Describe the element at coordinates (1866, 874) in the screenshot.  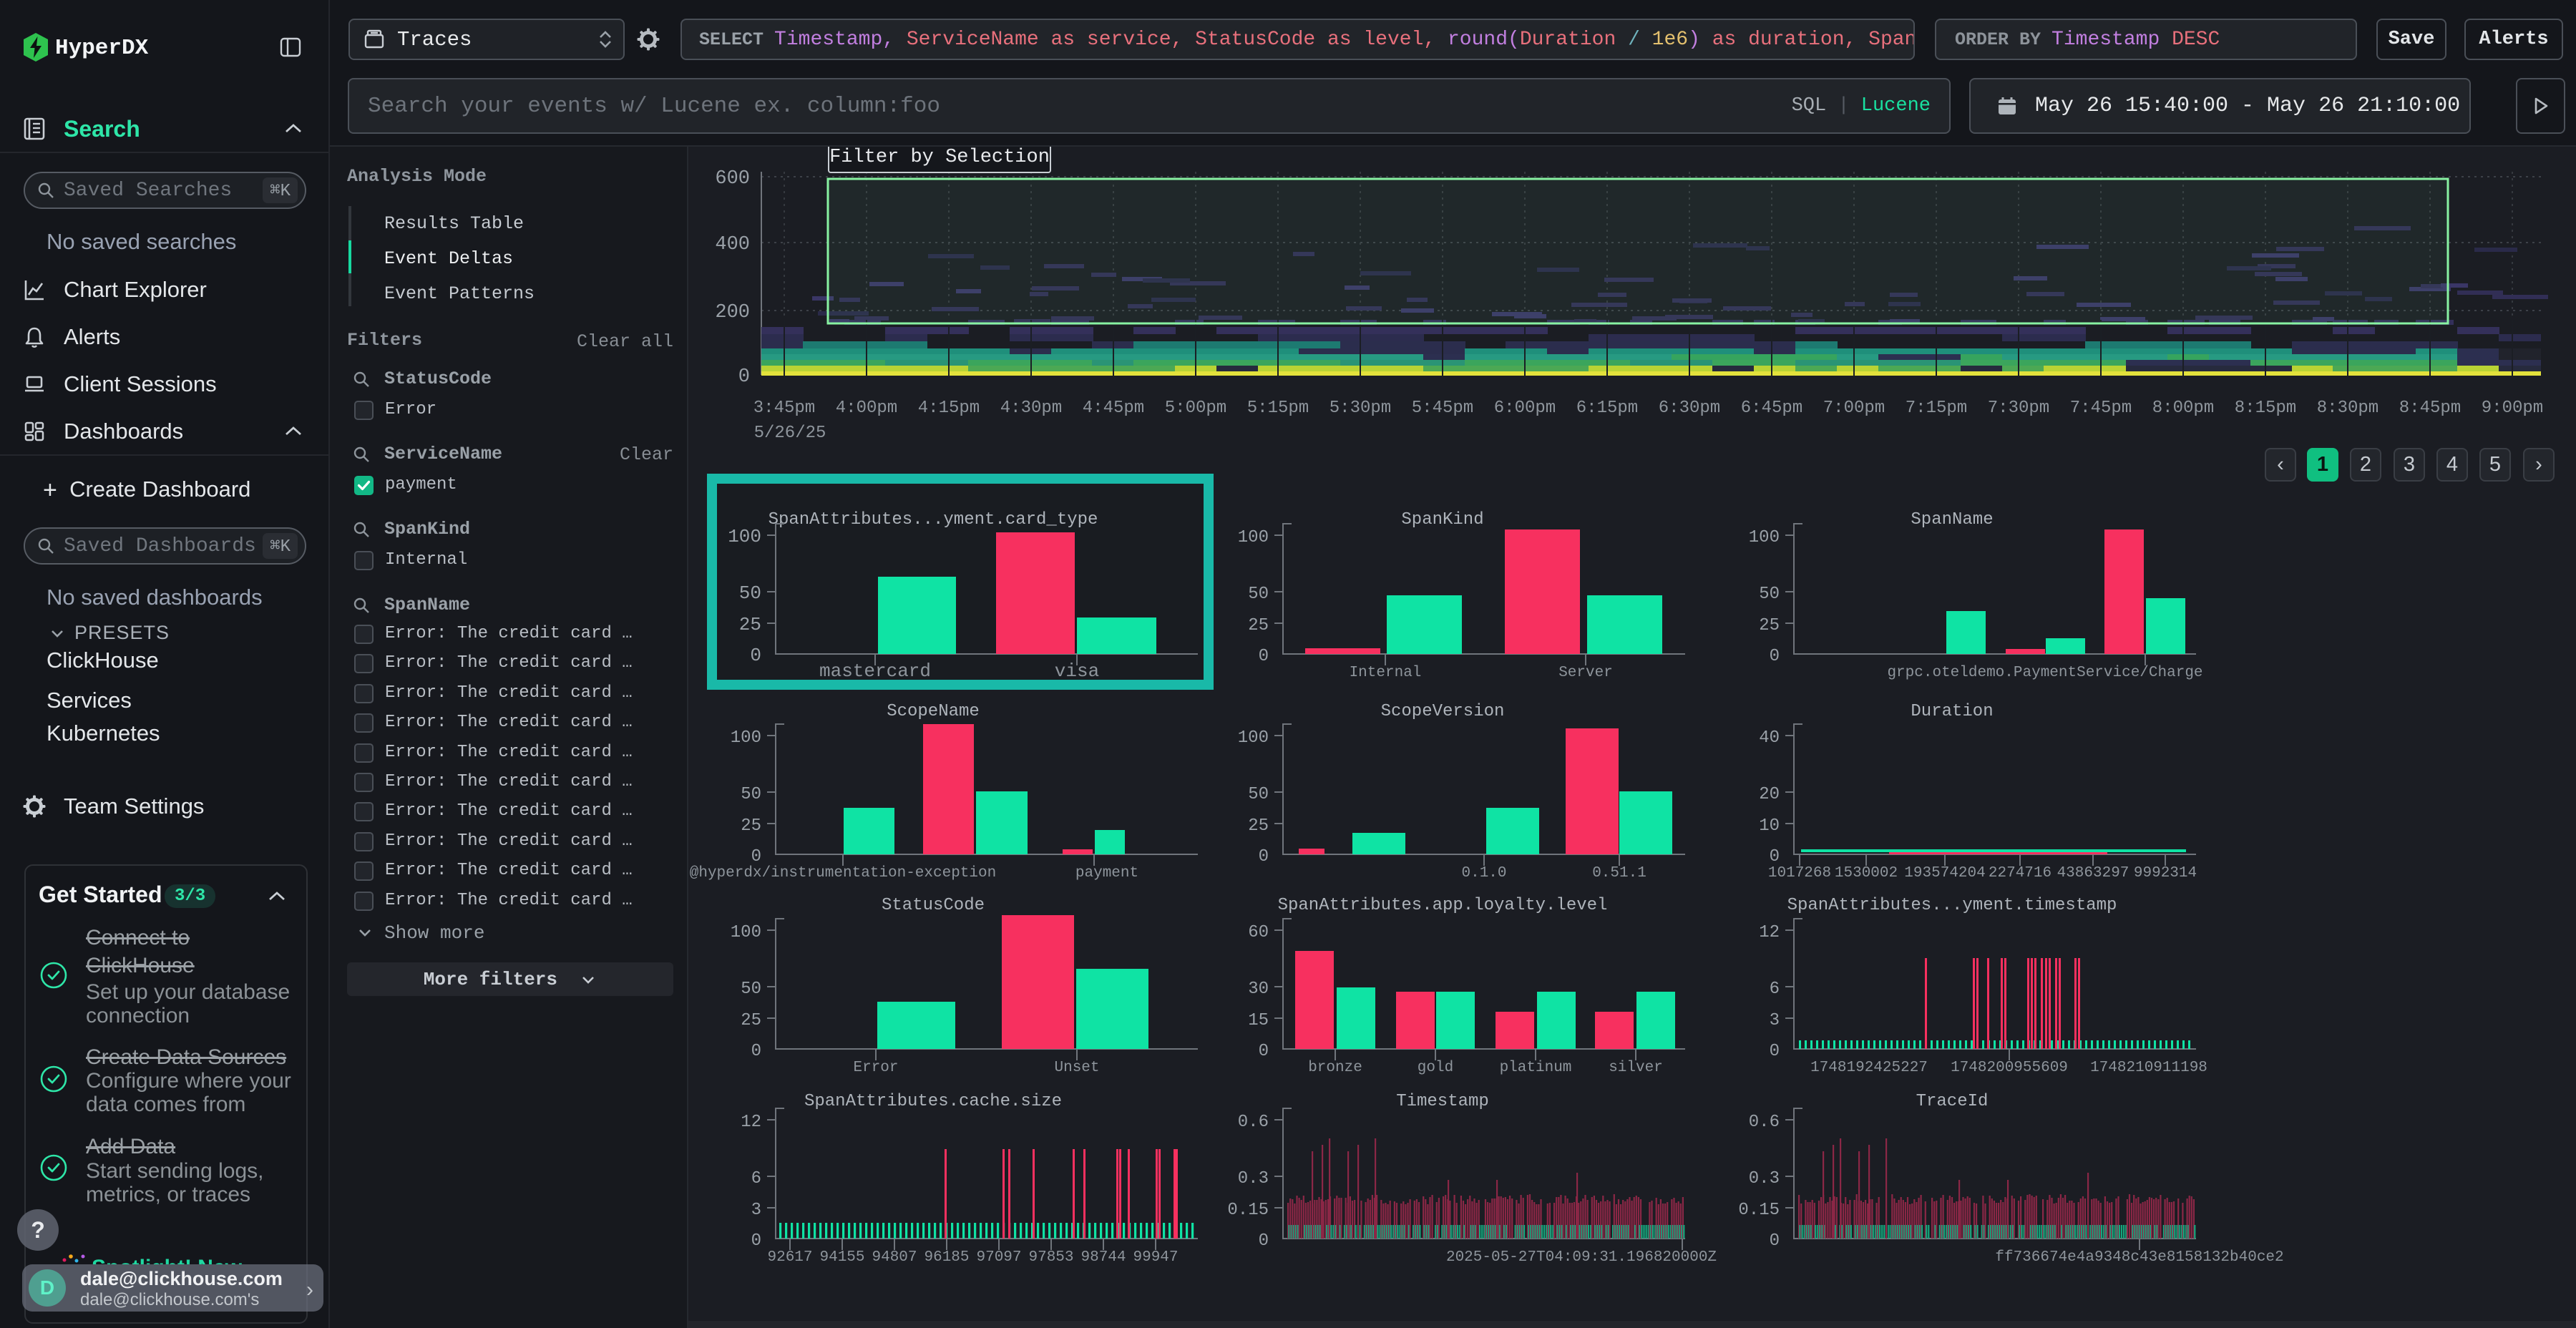
I see `svg-text: 1530002` at that location.